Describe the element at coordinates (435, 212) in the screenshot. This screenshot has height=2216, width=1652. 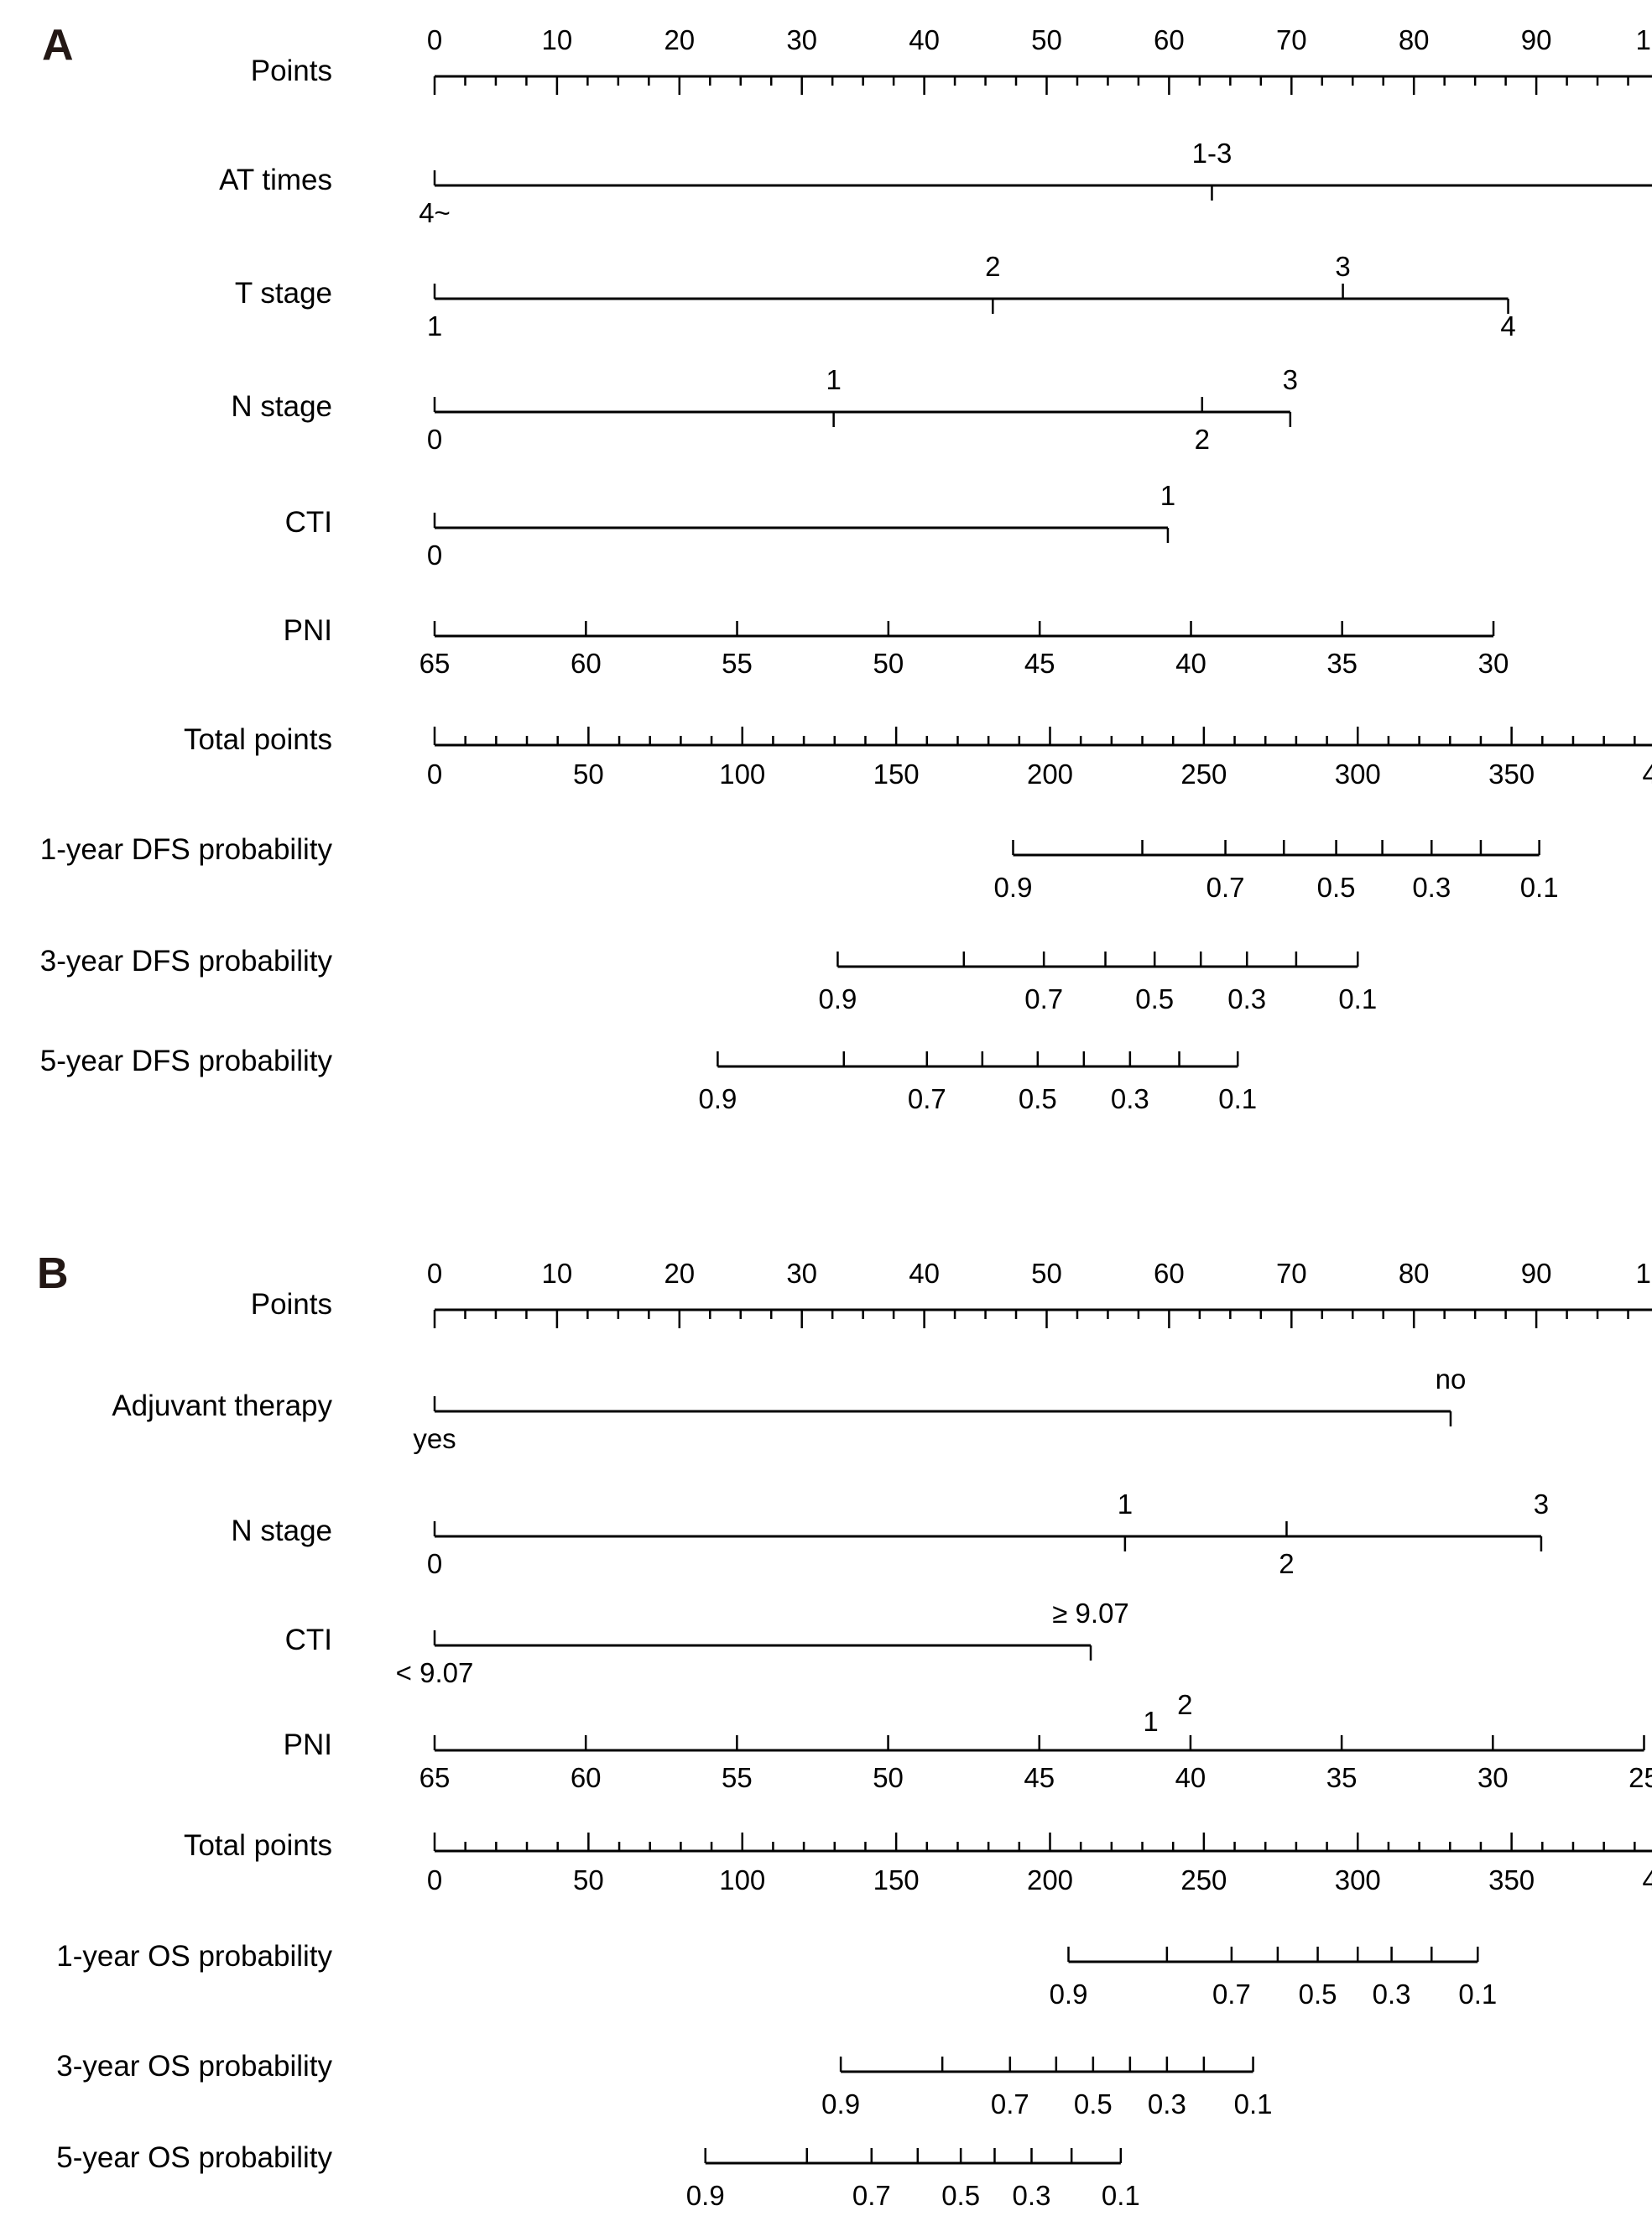
I see `tick-label: 4~` at that location.